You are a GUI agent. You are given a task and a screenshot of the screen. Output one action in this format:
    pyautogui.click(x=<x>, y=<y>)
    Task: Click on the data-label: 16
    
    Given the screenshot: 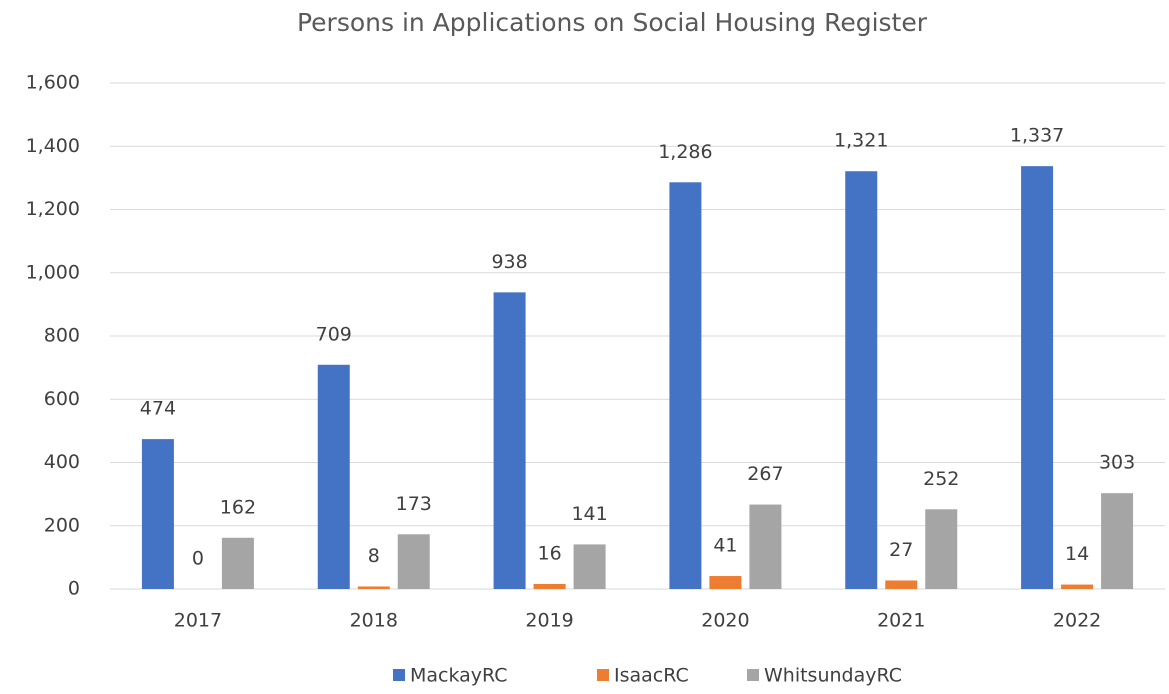 What is the action you would take?
    pyautogui.click(x=549, y=553)
    